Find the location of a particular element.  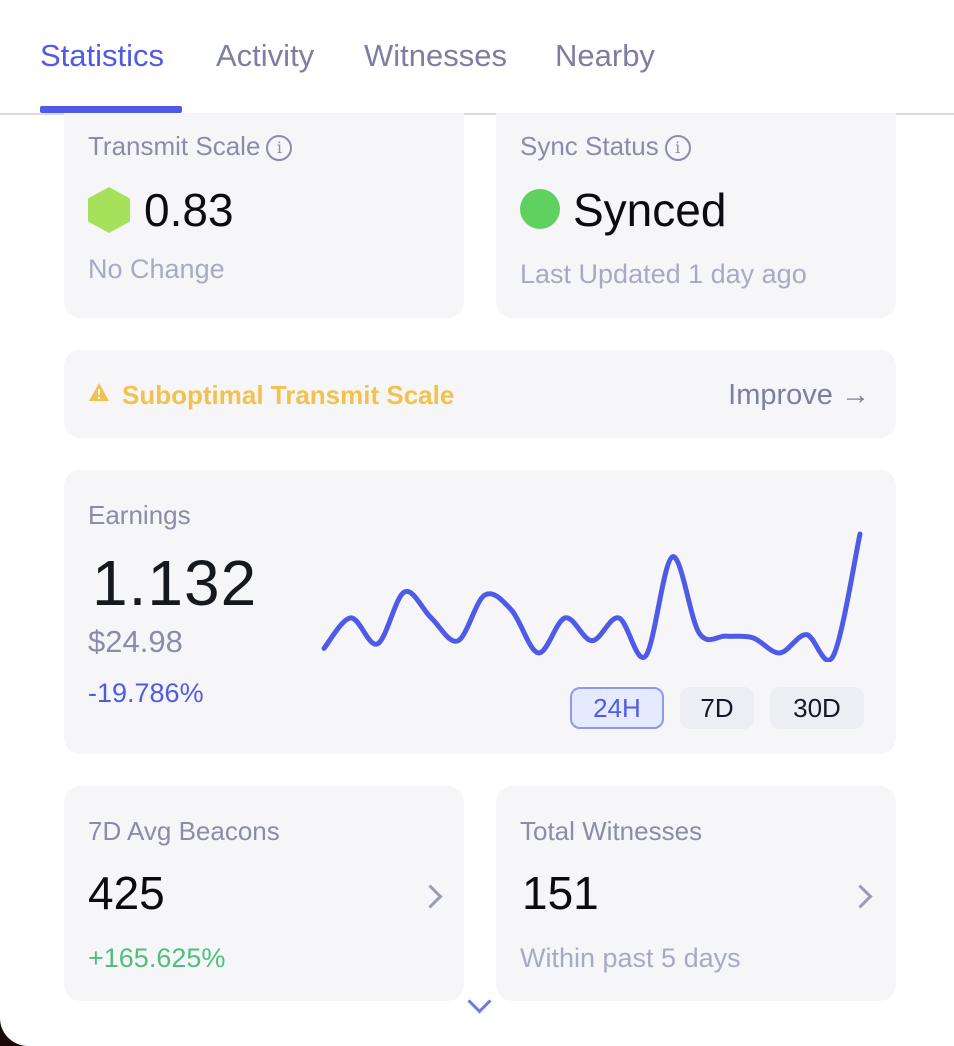

tab-statistics: Statistics is located at coordinates (102, 55).